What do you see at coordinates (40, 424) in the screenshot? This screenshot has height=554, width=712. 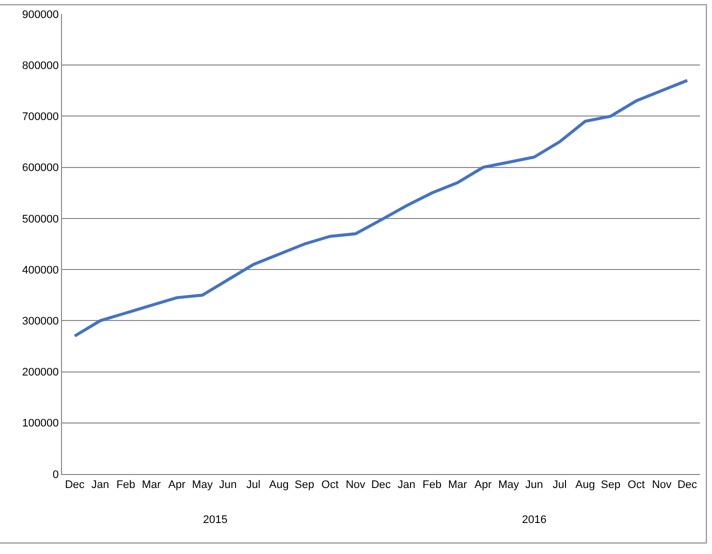 I see `y-tick-label: 100000` at bounding box center [40, 424].